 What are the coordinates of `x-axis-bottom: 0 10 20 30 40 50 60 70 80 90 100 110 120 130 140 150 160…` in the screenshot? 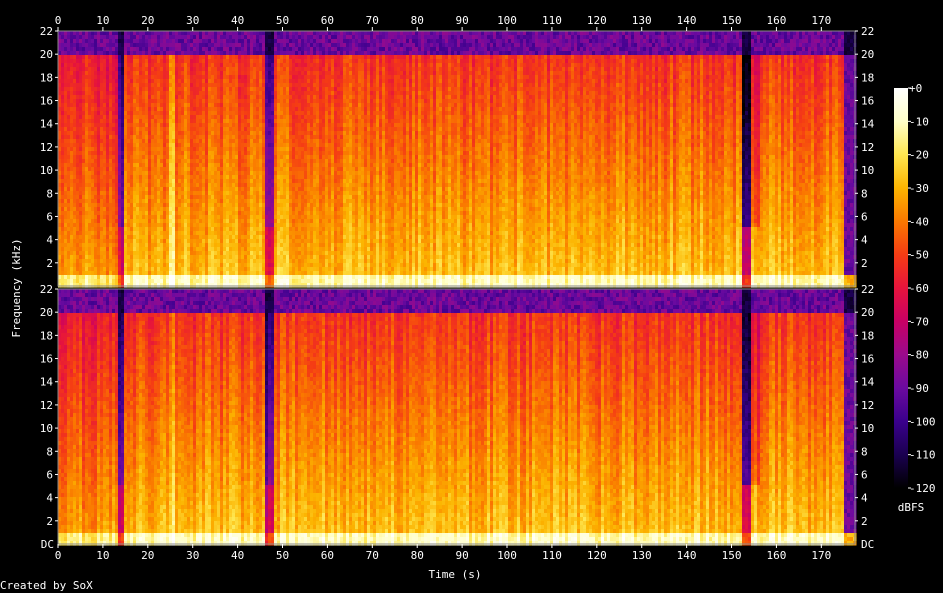 It's located at (443, 553).